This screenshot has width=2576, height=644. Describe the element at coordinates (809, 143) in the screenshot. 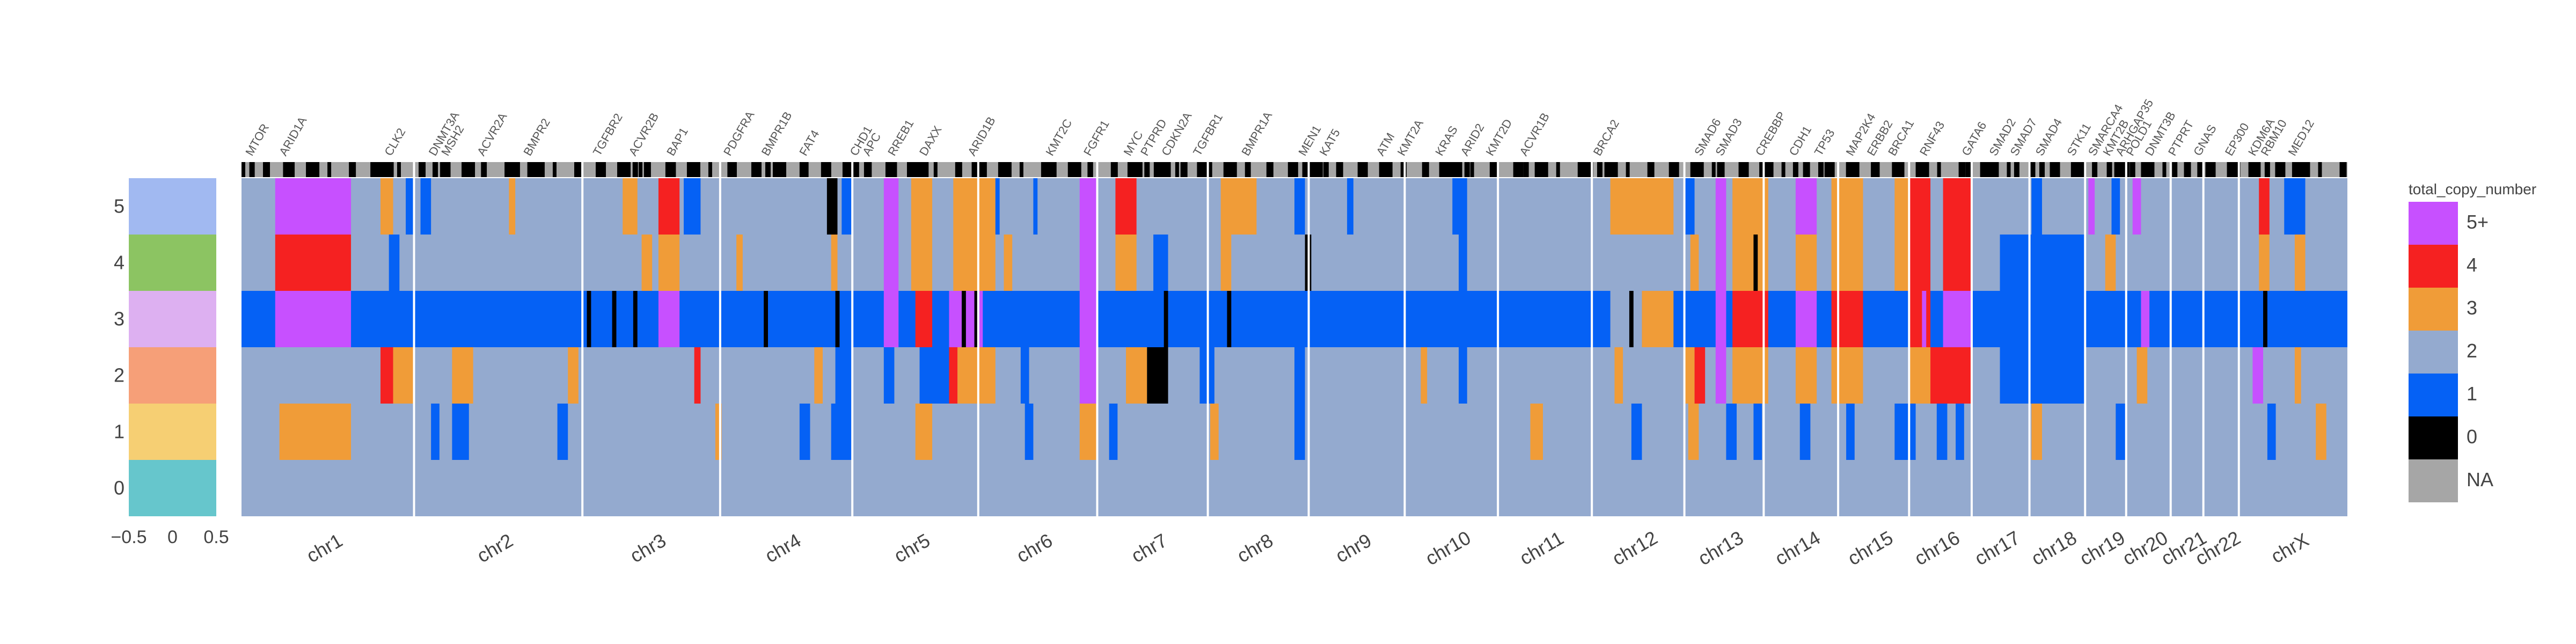

I see `gene-label: FAT4` at that location.